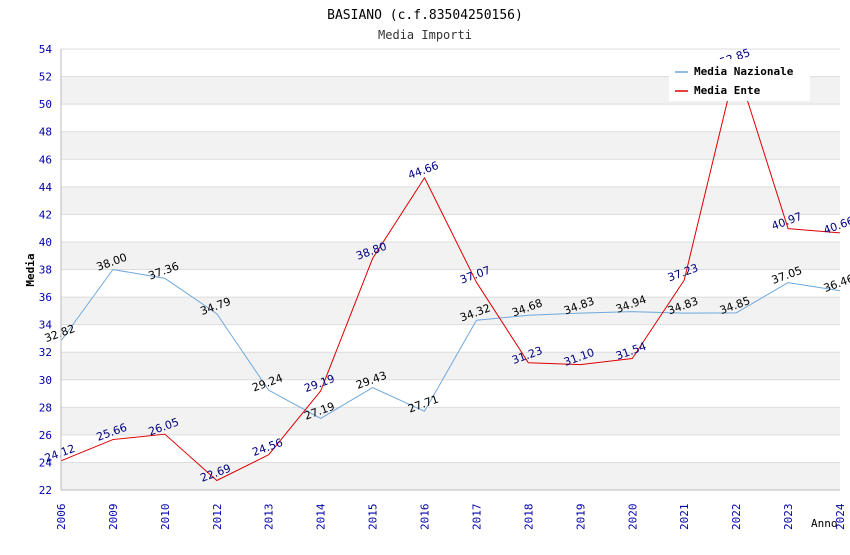 The height and width of the screenshot is (555, 850). Describe the element at coordinates (45, 77) in the screenshot. I see `y-tick-label: 52` at that location.